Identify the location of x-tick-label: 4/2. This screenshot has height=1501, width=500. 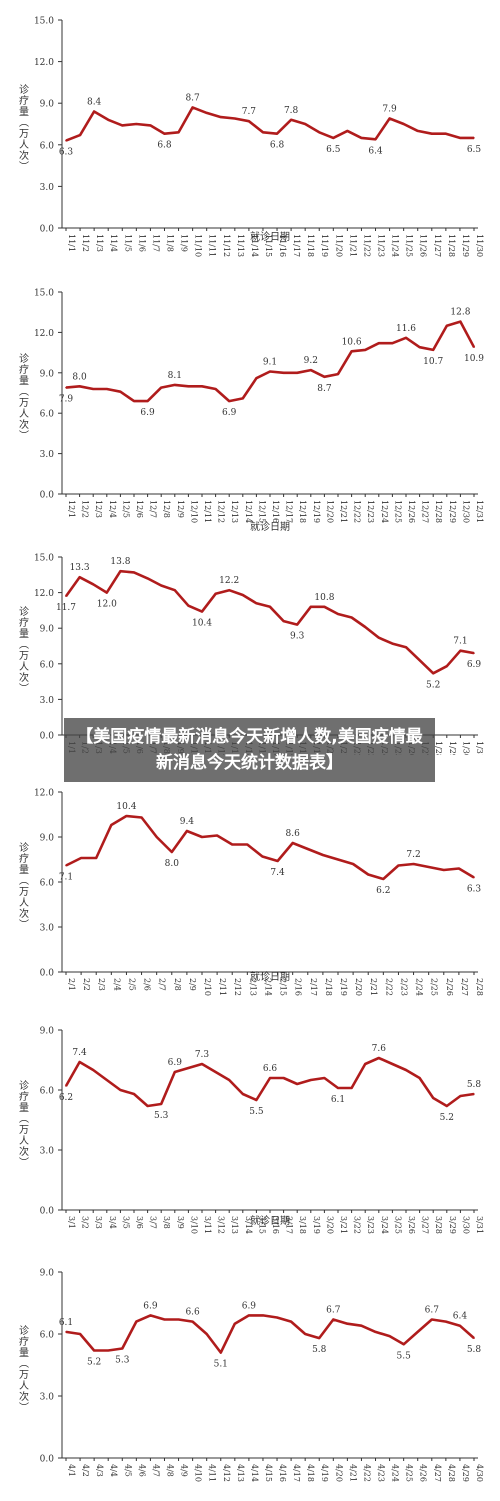
(85, 1470).